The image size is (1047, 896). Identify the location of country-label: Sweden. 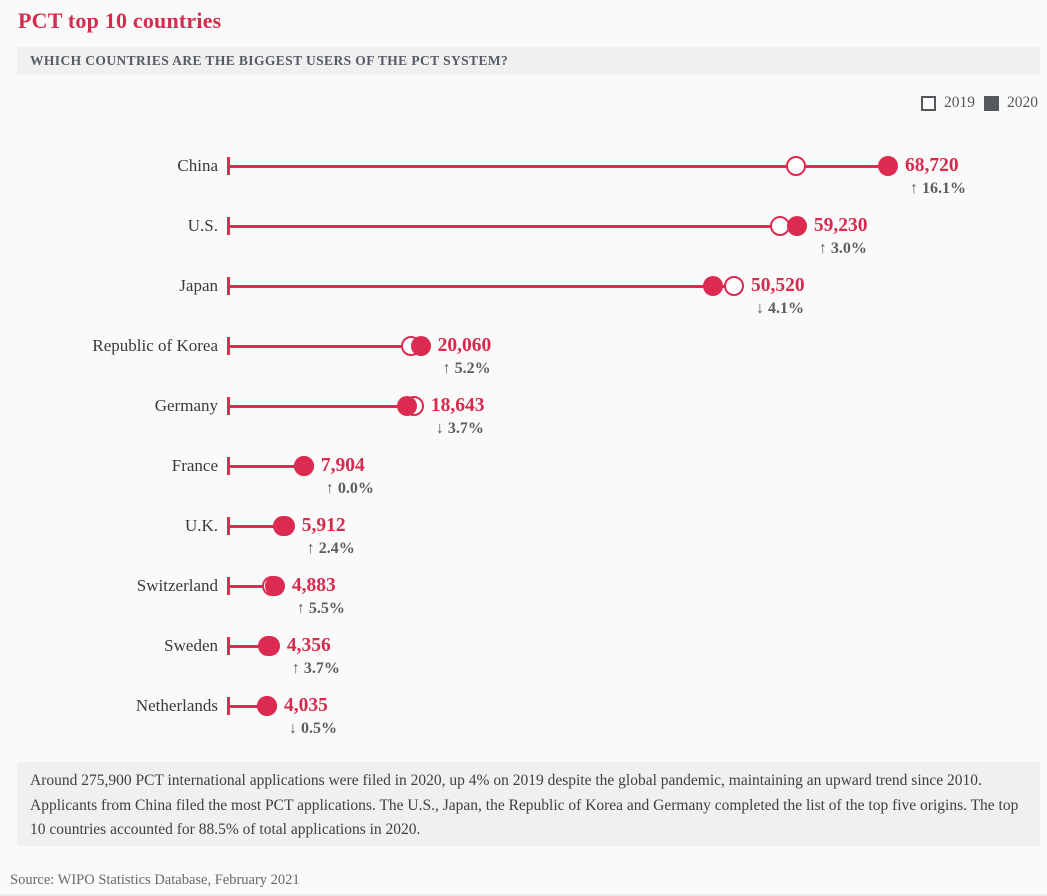
(191, 645).